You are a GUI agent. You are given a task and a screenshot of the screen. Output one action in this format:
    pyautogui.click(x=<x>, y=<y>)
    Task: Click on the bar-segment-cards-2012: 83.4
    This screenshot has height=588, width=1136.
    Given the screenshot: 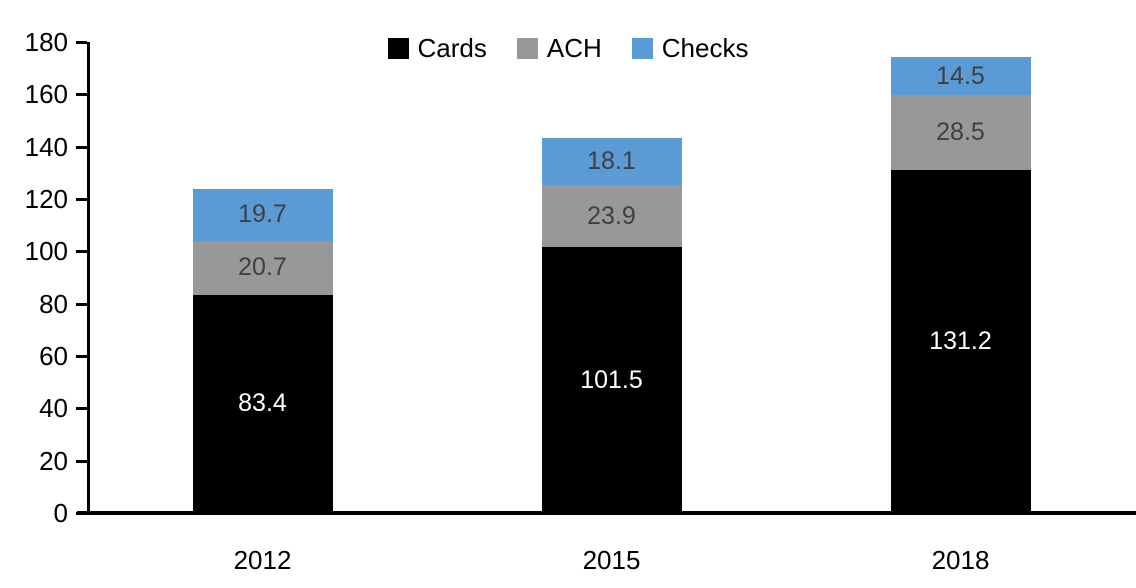 What is the action you would take?
    pyautogui.click(x=262, y=403)
    